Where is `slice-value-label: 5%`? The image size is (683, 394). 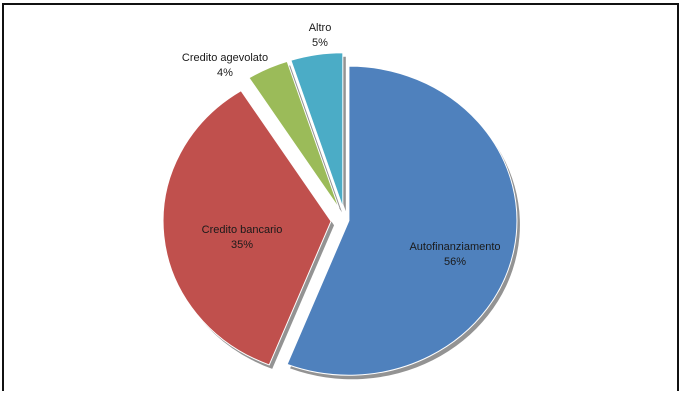
slice-value-label: 5% is located at coordinates (320, 43).